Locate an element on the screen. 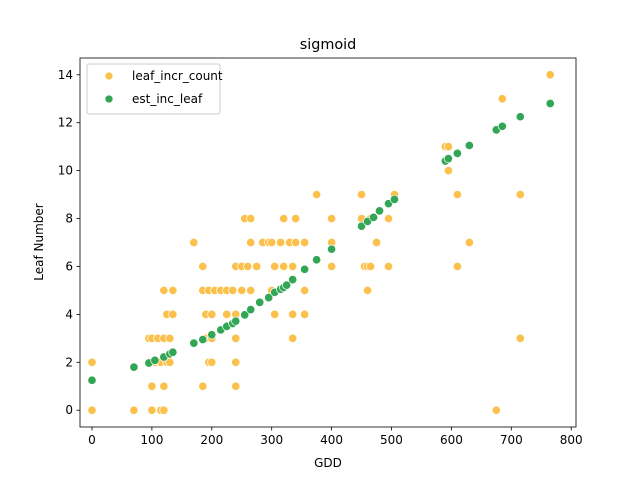  x-tick-label: 800 is located at coordinates (571, 440).